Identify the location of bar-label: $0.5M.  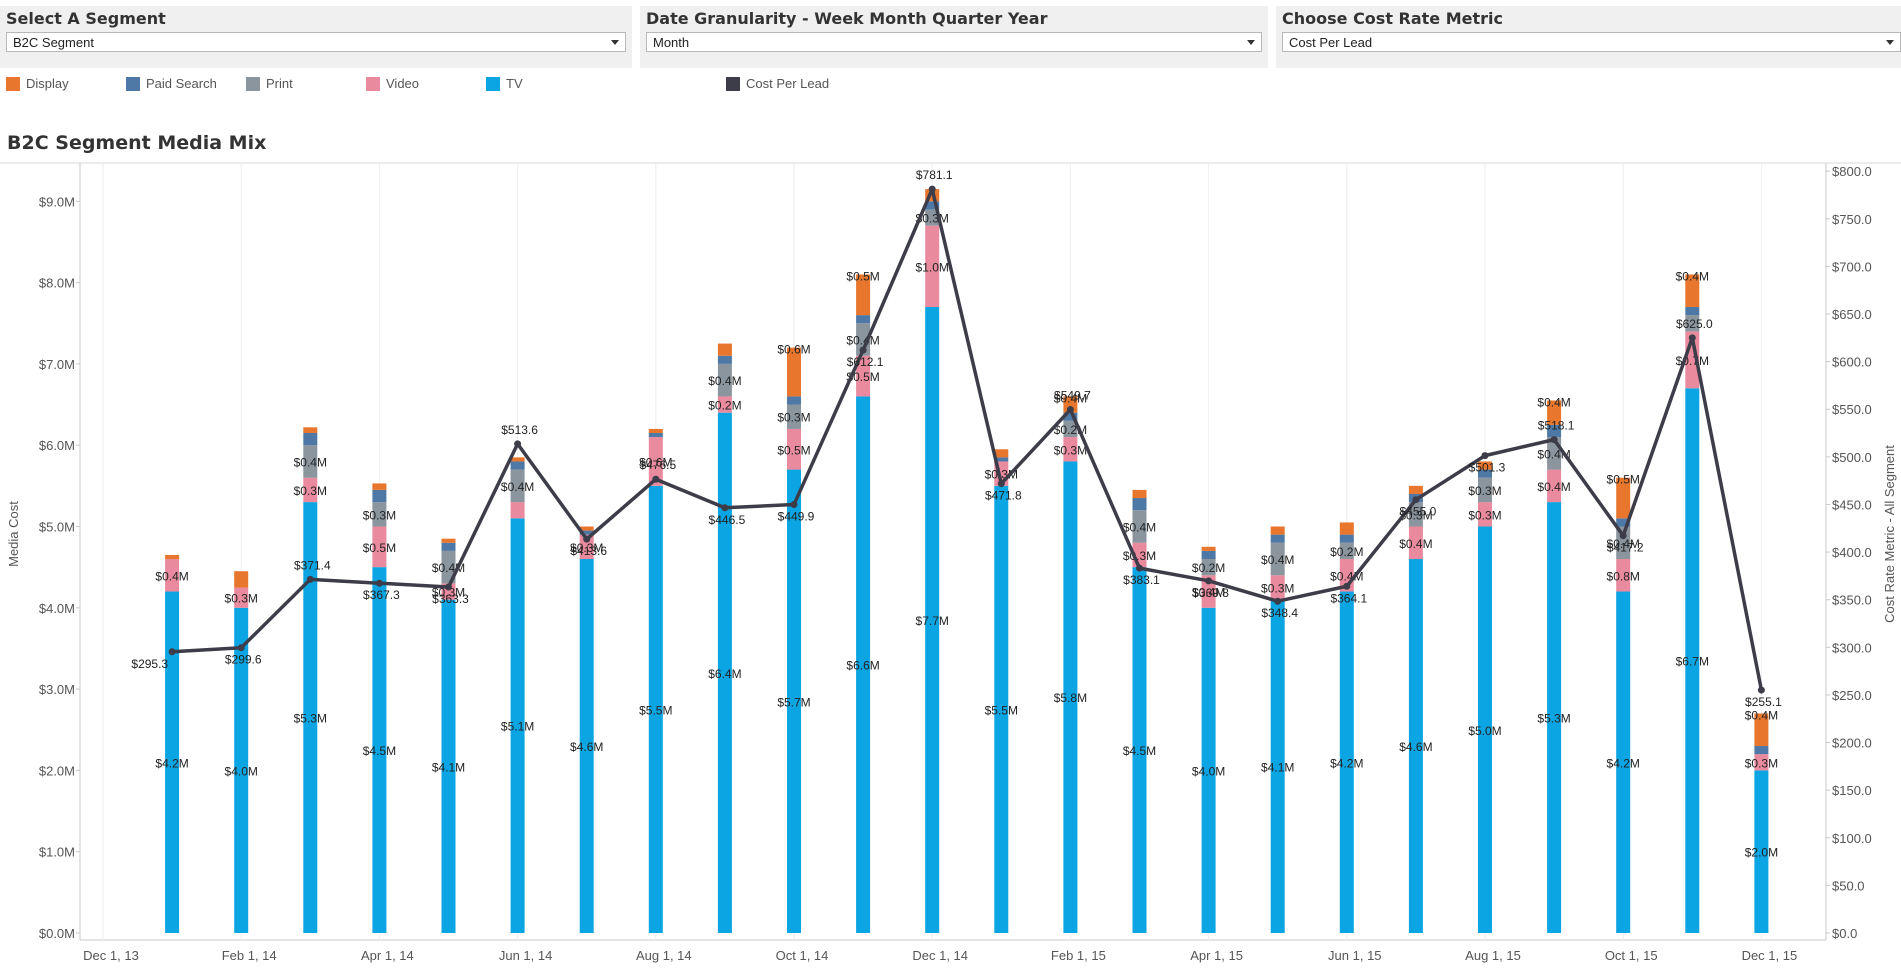
(862, 377).